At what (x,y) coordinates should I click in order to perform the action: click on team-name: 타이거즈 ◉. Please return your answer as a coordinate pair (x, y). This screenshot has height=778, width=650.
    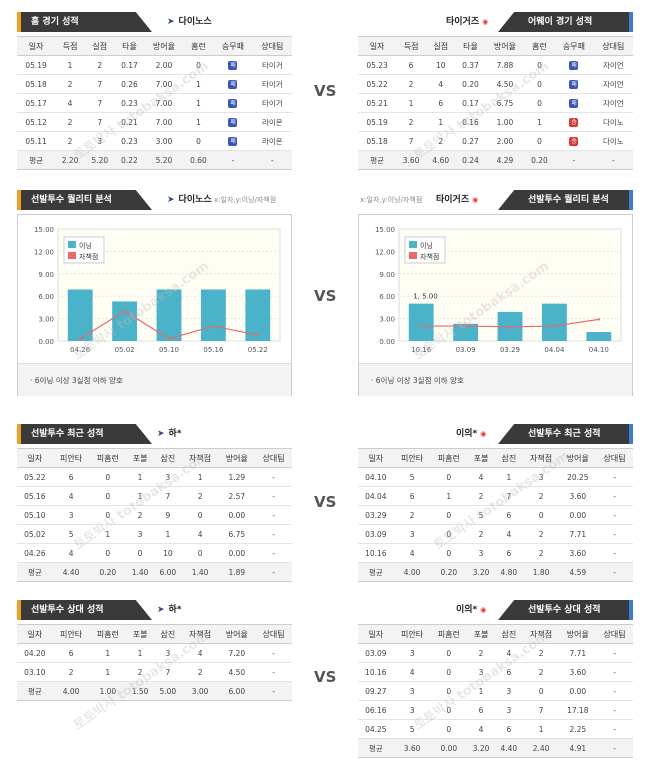
    Looking at the image, I should click on (467, 22).